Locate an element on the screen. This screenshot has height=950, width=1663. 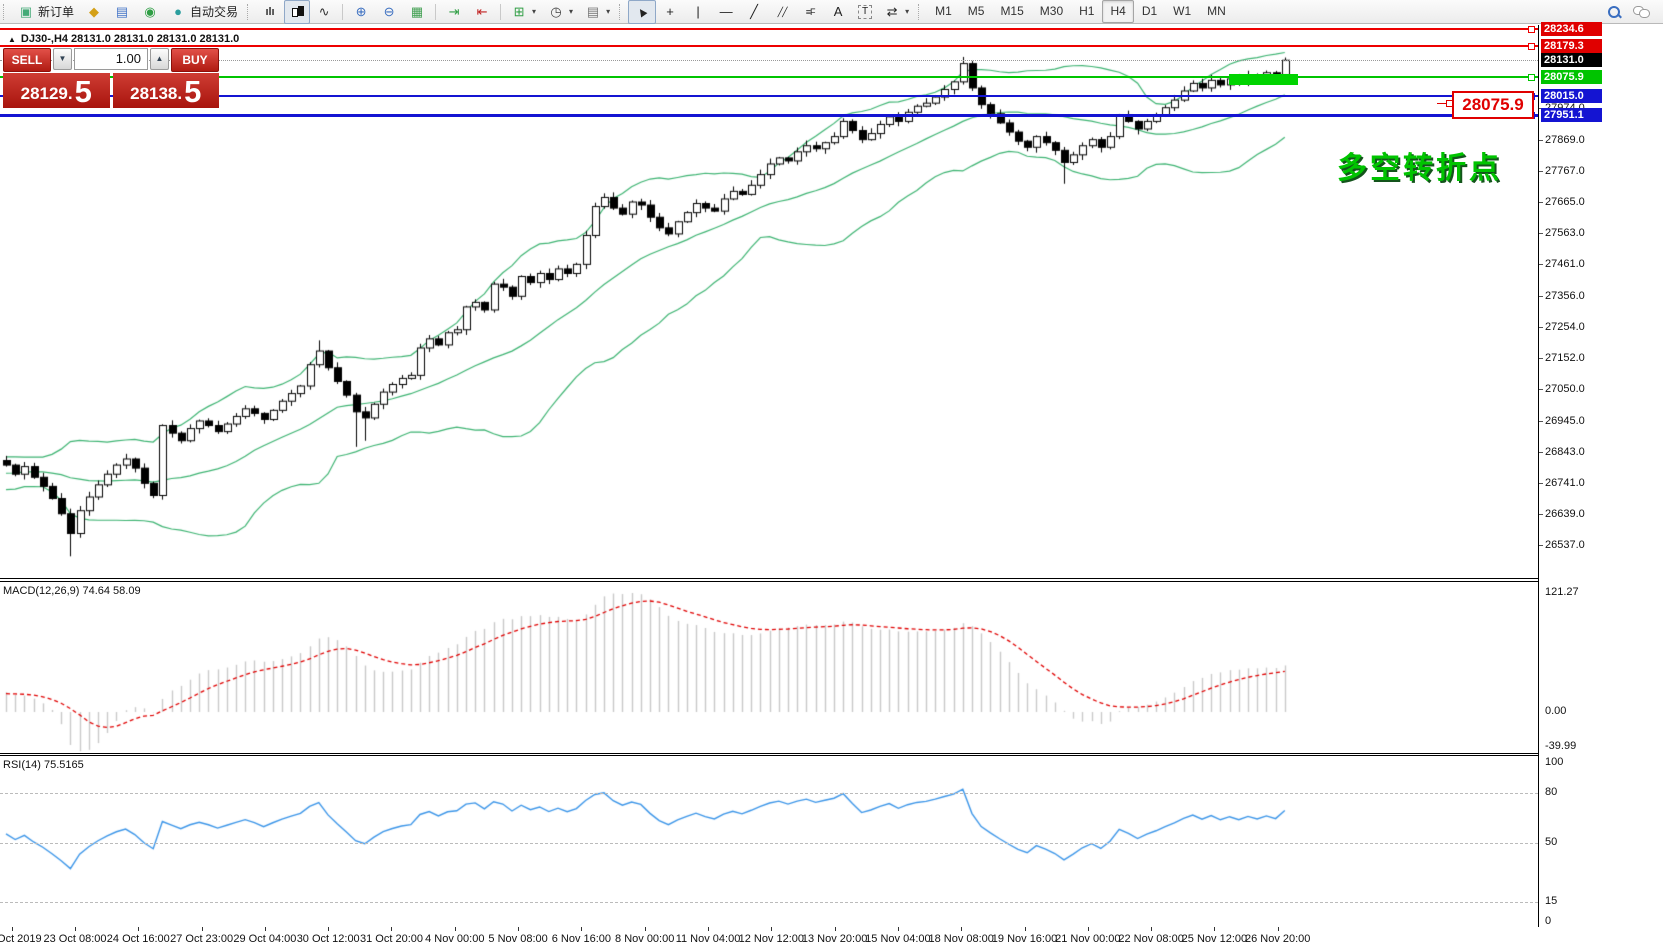
cursor-button: ▲ is located at coordinates (642, 12).